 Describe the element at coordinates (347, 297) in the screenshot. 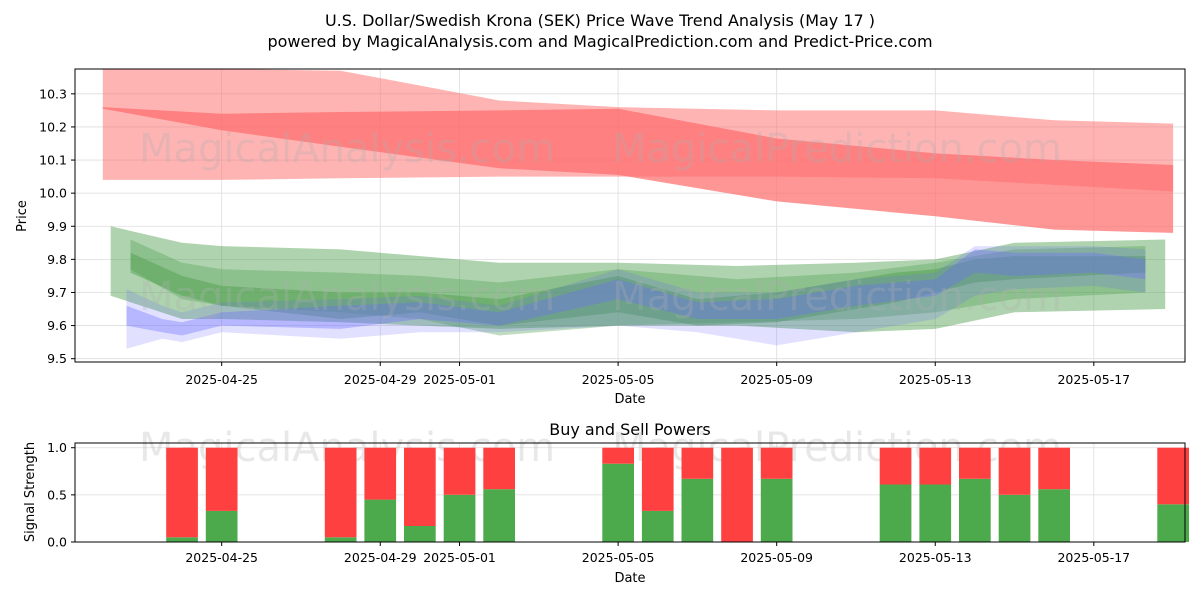

I see `watermark-left-2: MagicalAnalysis.com` at that location.